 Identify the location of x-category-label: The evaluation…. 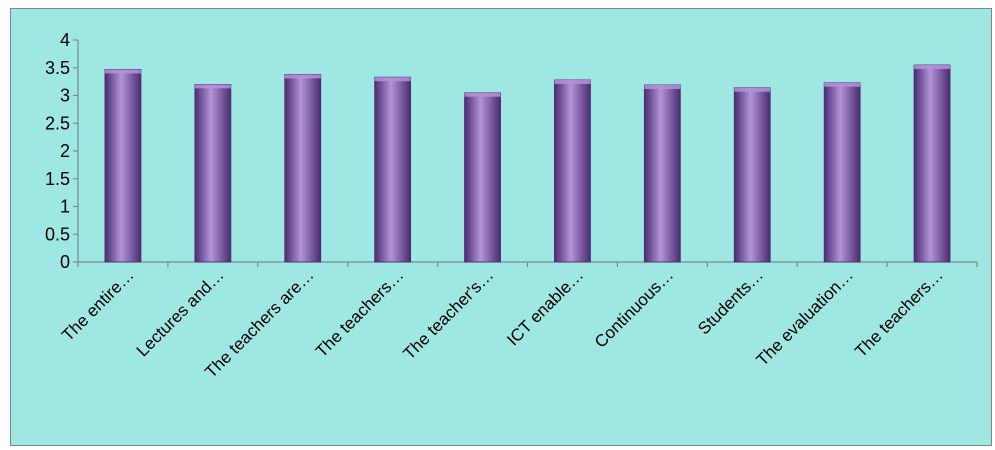
(805, 317).